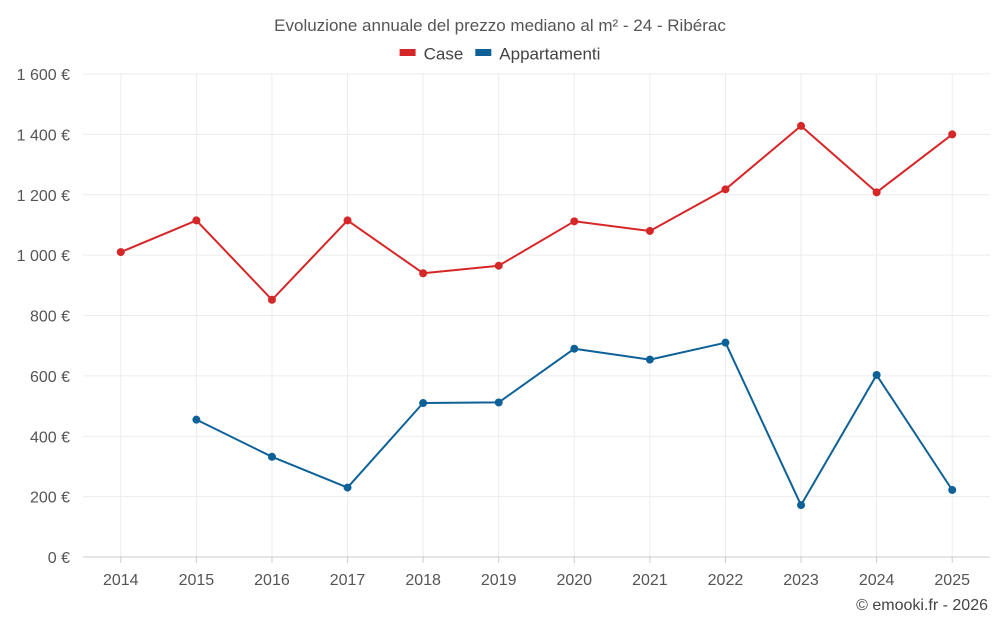 The width and height of the screenshot is (1000, 625). I want to click on y-tick-label: 400 €, so click(50, 437).